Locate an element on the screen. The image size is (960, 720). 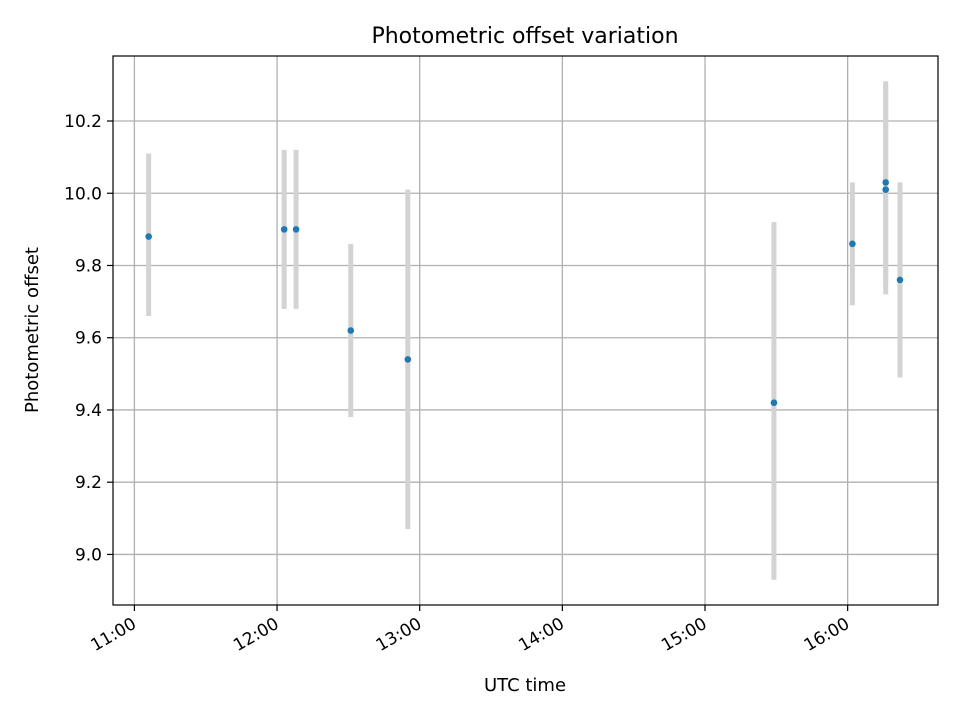
y-tick-label: 9.4 is located at coordinates (88, 411).